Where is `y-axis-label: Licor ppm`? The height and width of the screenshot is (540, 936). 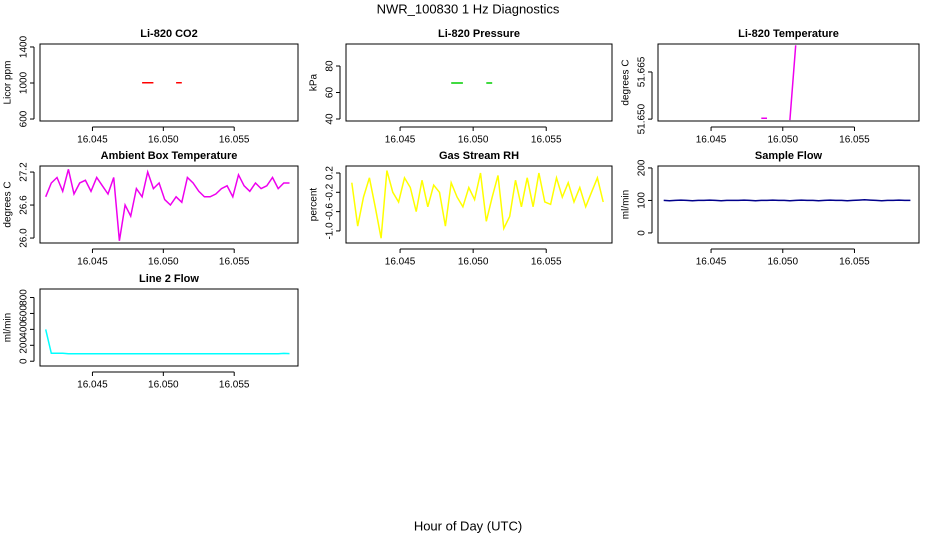
y-axis-label: Licor ppm is located at coordinates (8, 83).